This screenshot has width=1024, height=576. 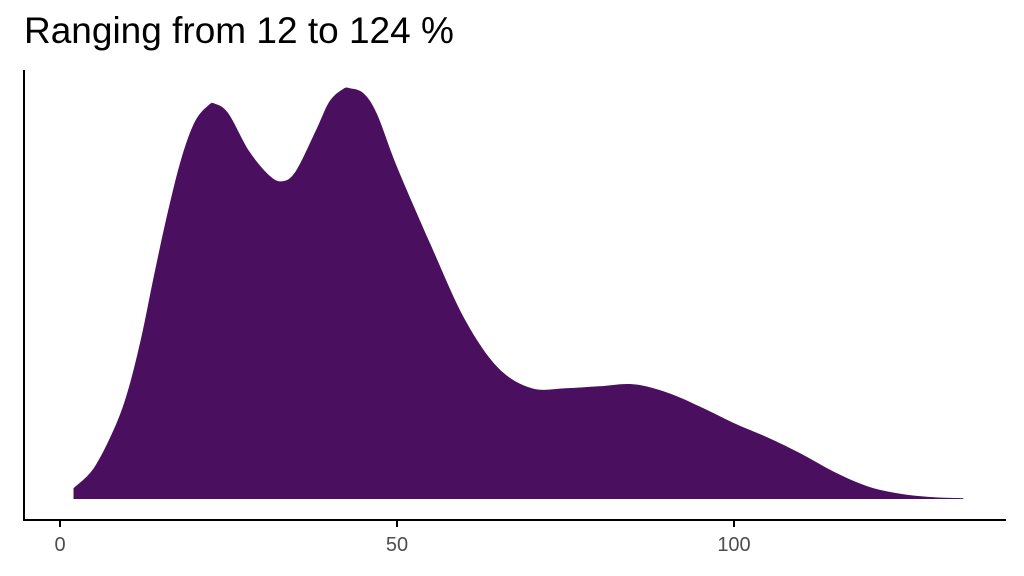 I want to click on x-axis-ticks: 0 50 100, so click(x=402, y=538).